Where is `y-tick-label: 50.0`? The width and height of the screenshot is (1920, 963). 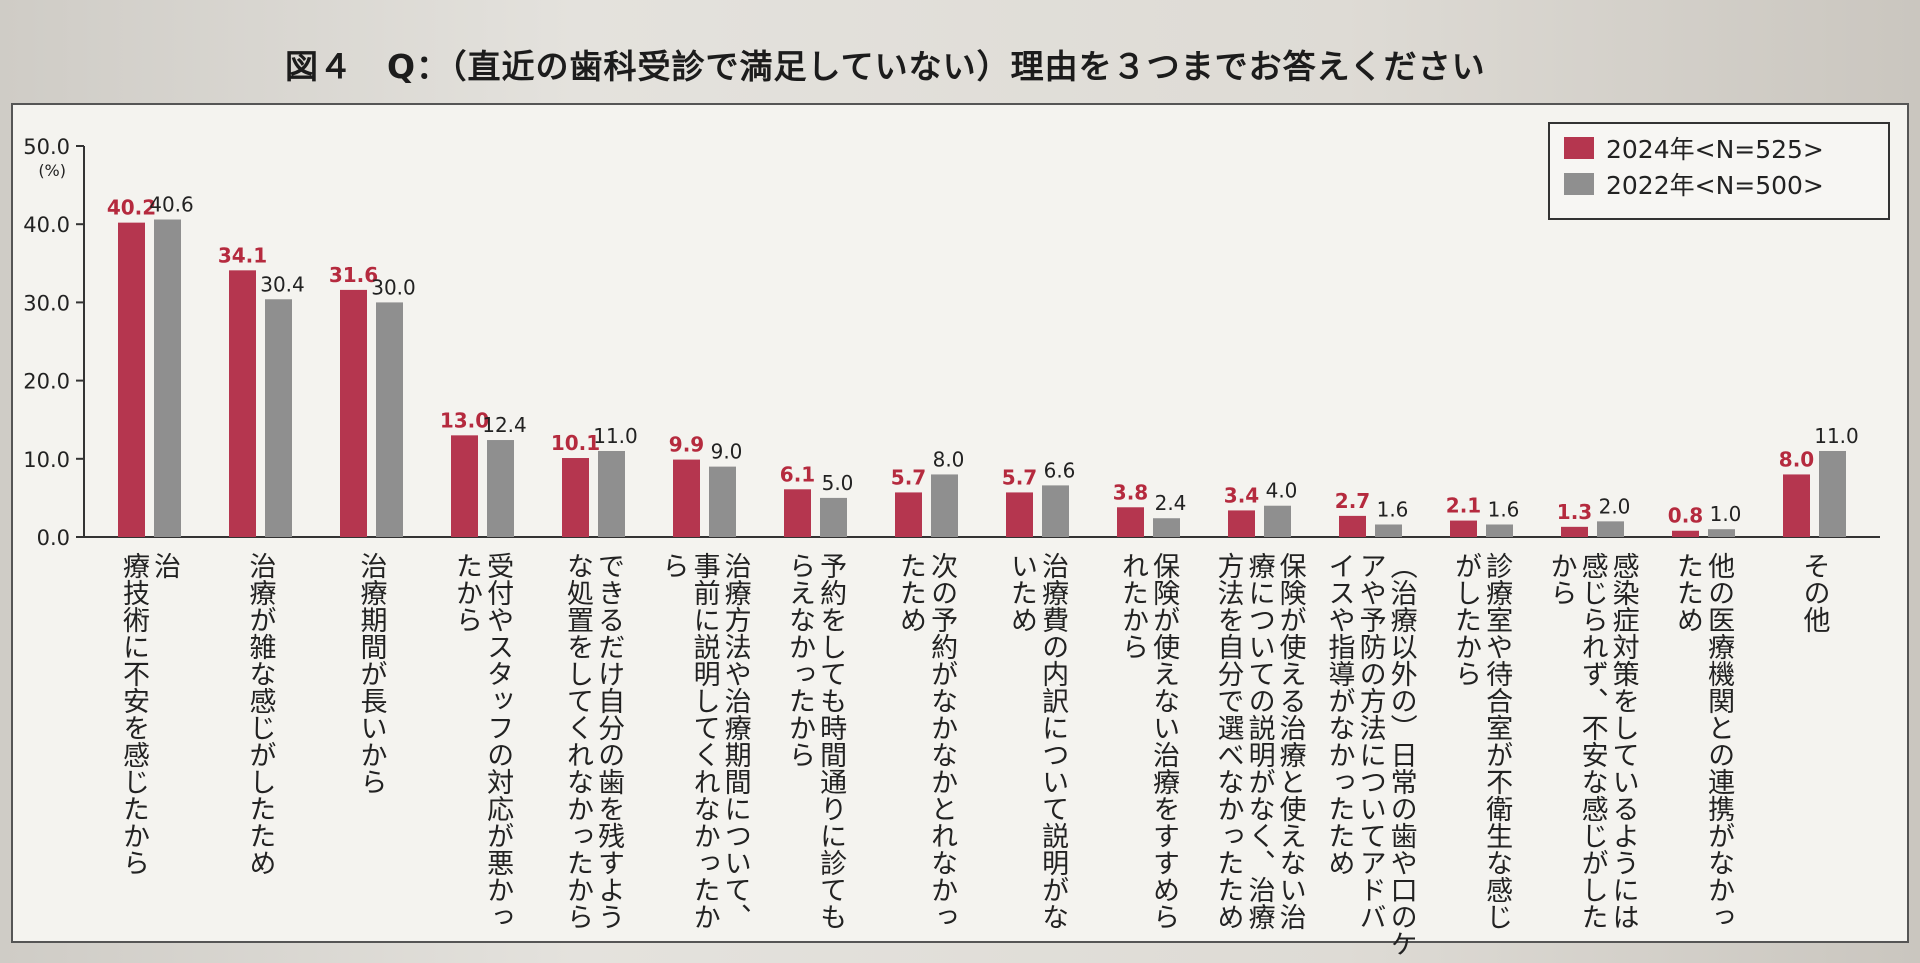 y-tick-label: 50.0 is located at coordinates (46, 147).